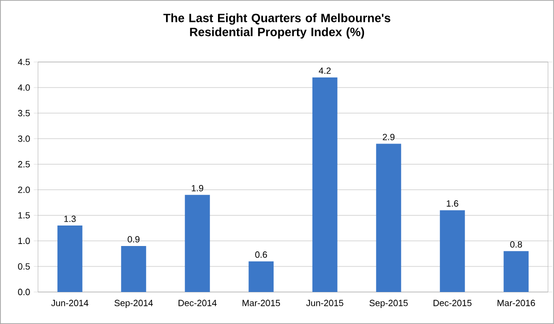 Image resolution: width=554 pixels, height=324 pixels. I want to click on x-tick-label: Mar-2016, so click(516, 303).